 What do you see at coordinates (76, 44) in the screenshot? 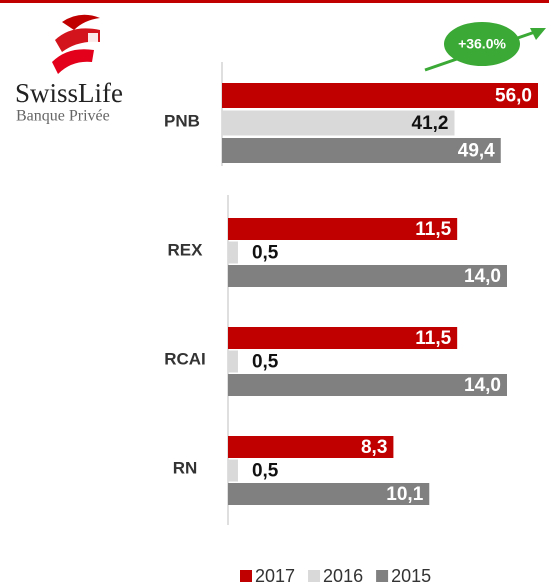
I see `logo-mark` at bounding box center [76, 44].